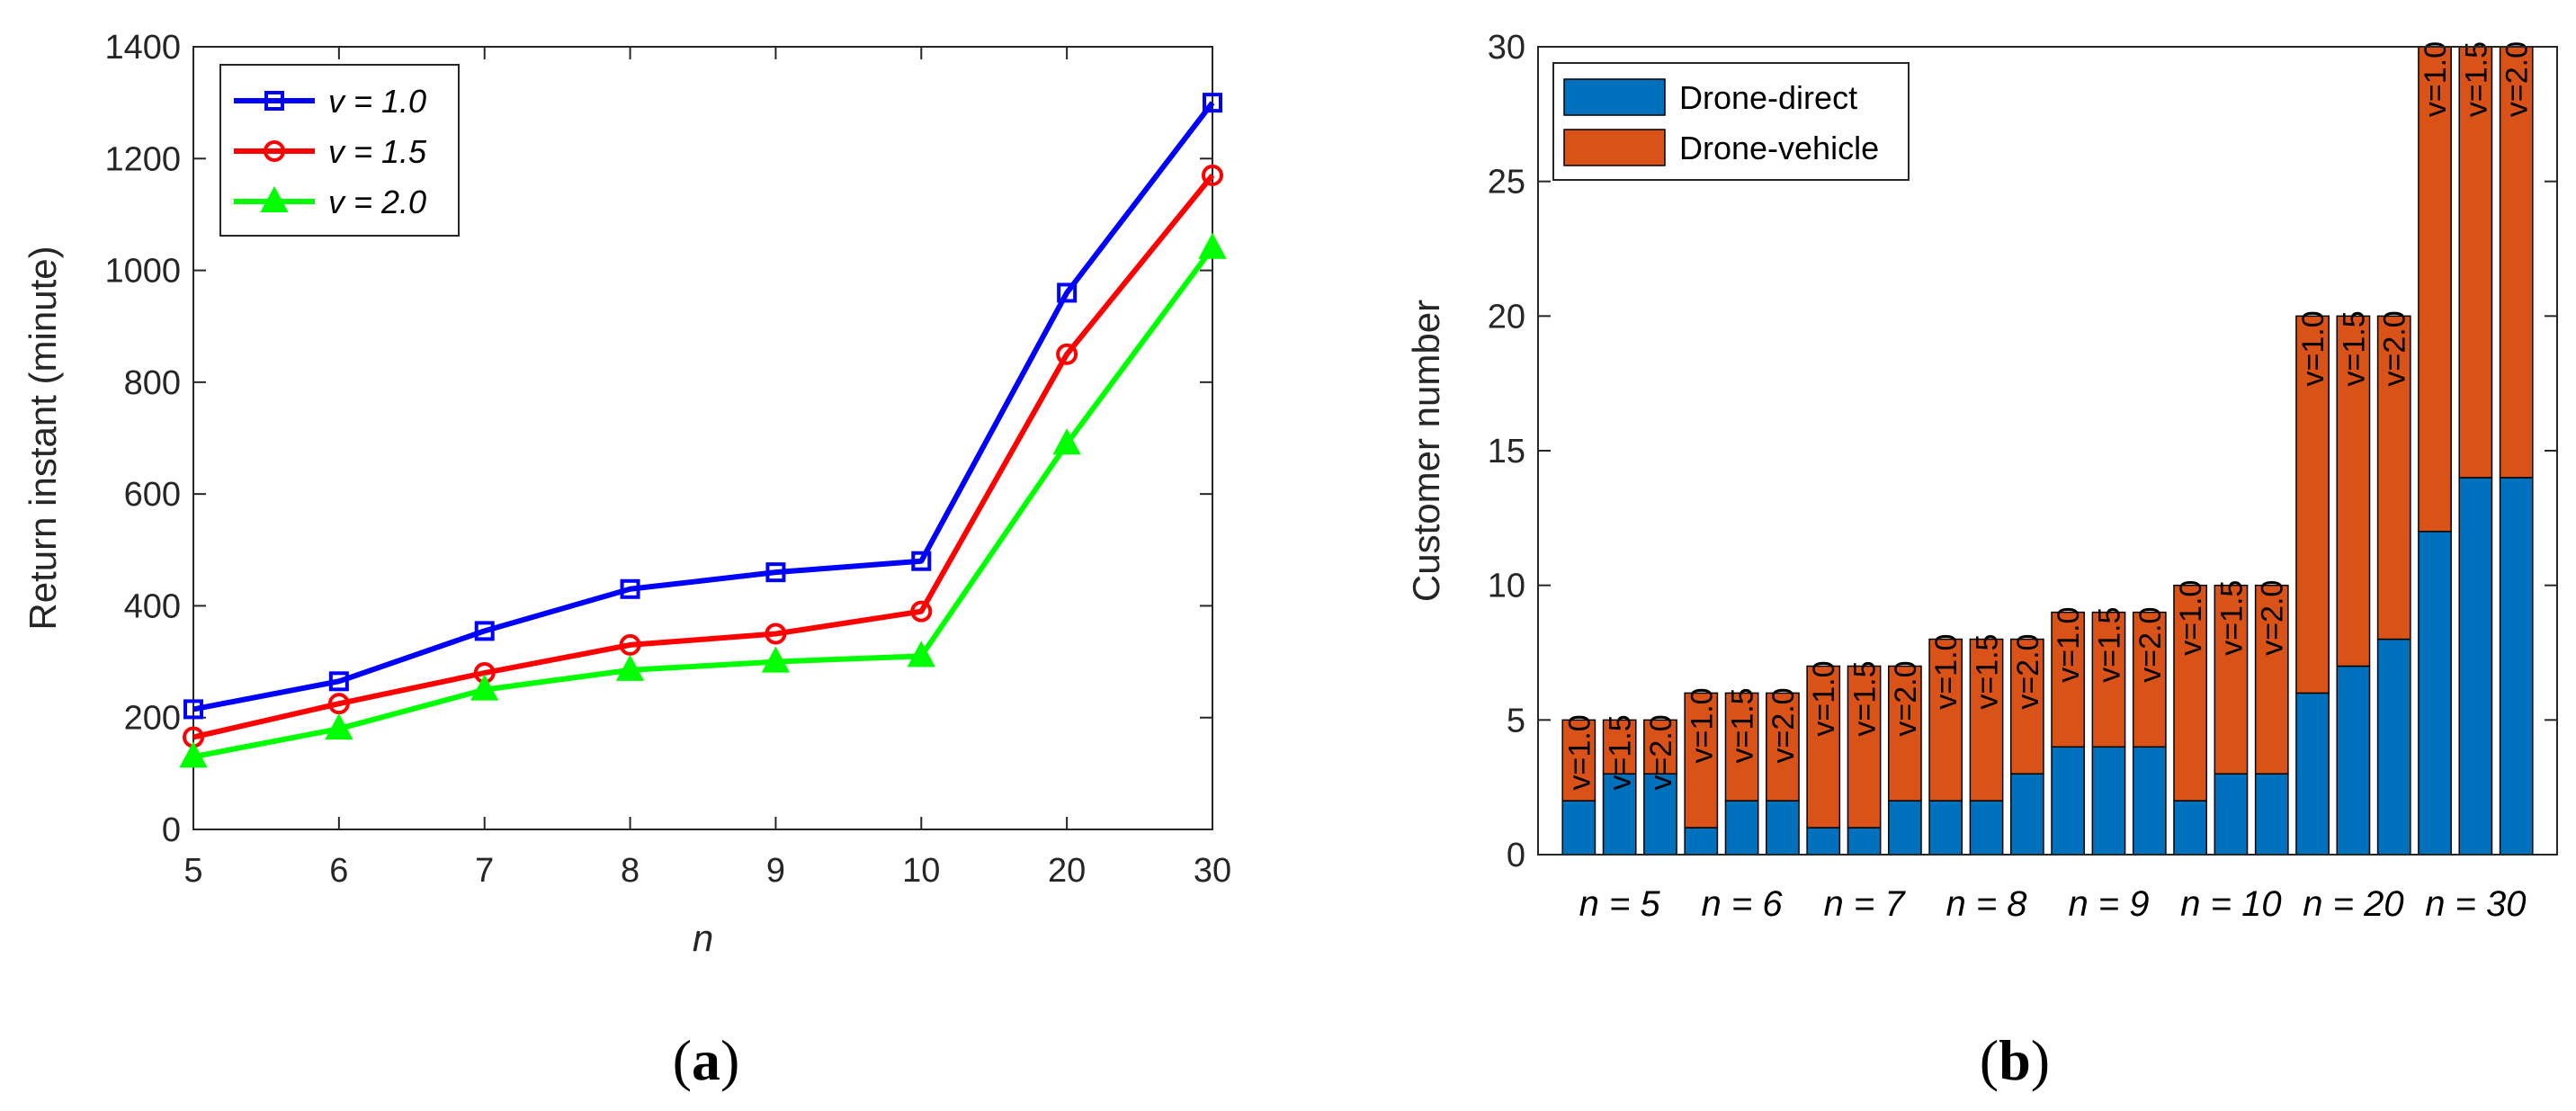  What do you see at coordinates (338, 871) in the screenshot?
I see `x-tick-label: 6` at bounding box center [338, 871].